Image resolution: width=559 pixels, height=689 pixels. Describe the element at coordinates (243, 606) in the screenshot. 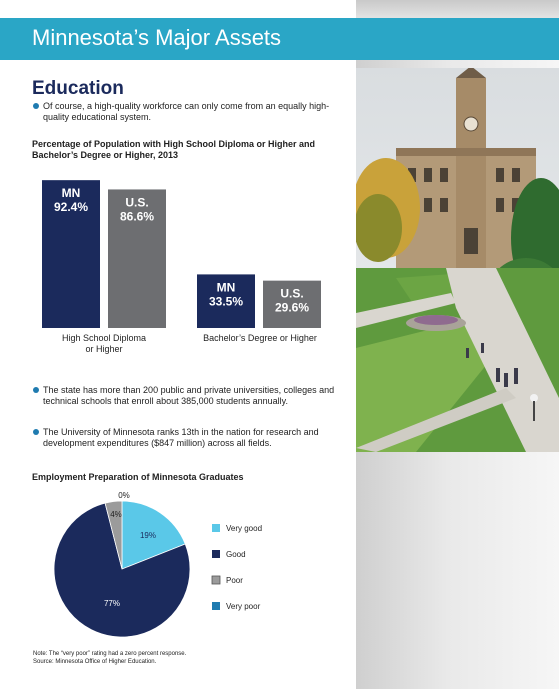

I see `legend-label-very-poor: Very poor` at that location.